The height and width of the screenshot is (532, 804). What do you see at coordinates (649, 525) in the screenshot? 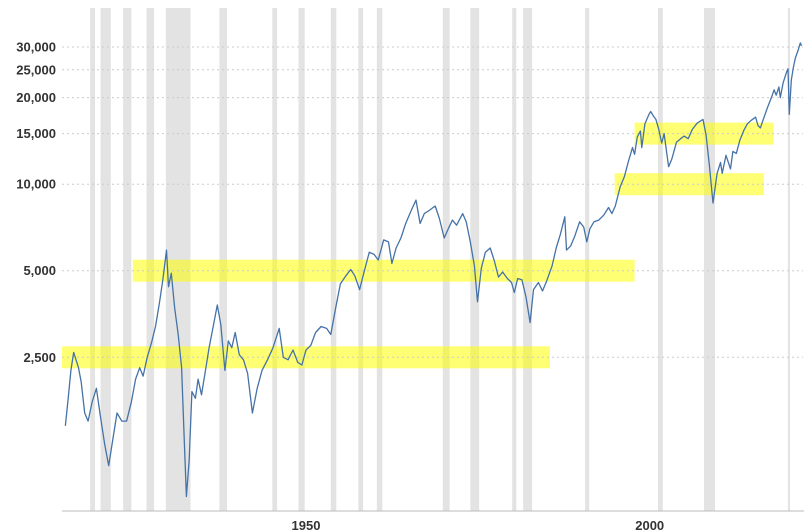
I see `x-axis-label: 2000` at bounding box center [649, 525].